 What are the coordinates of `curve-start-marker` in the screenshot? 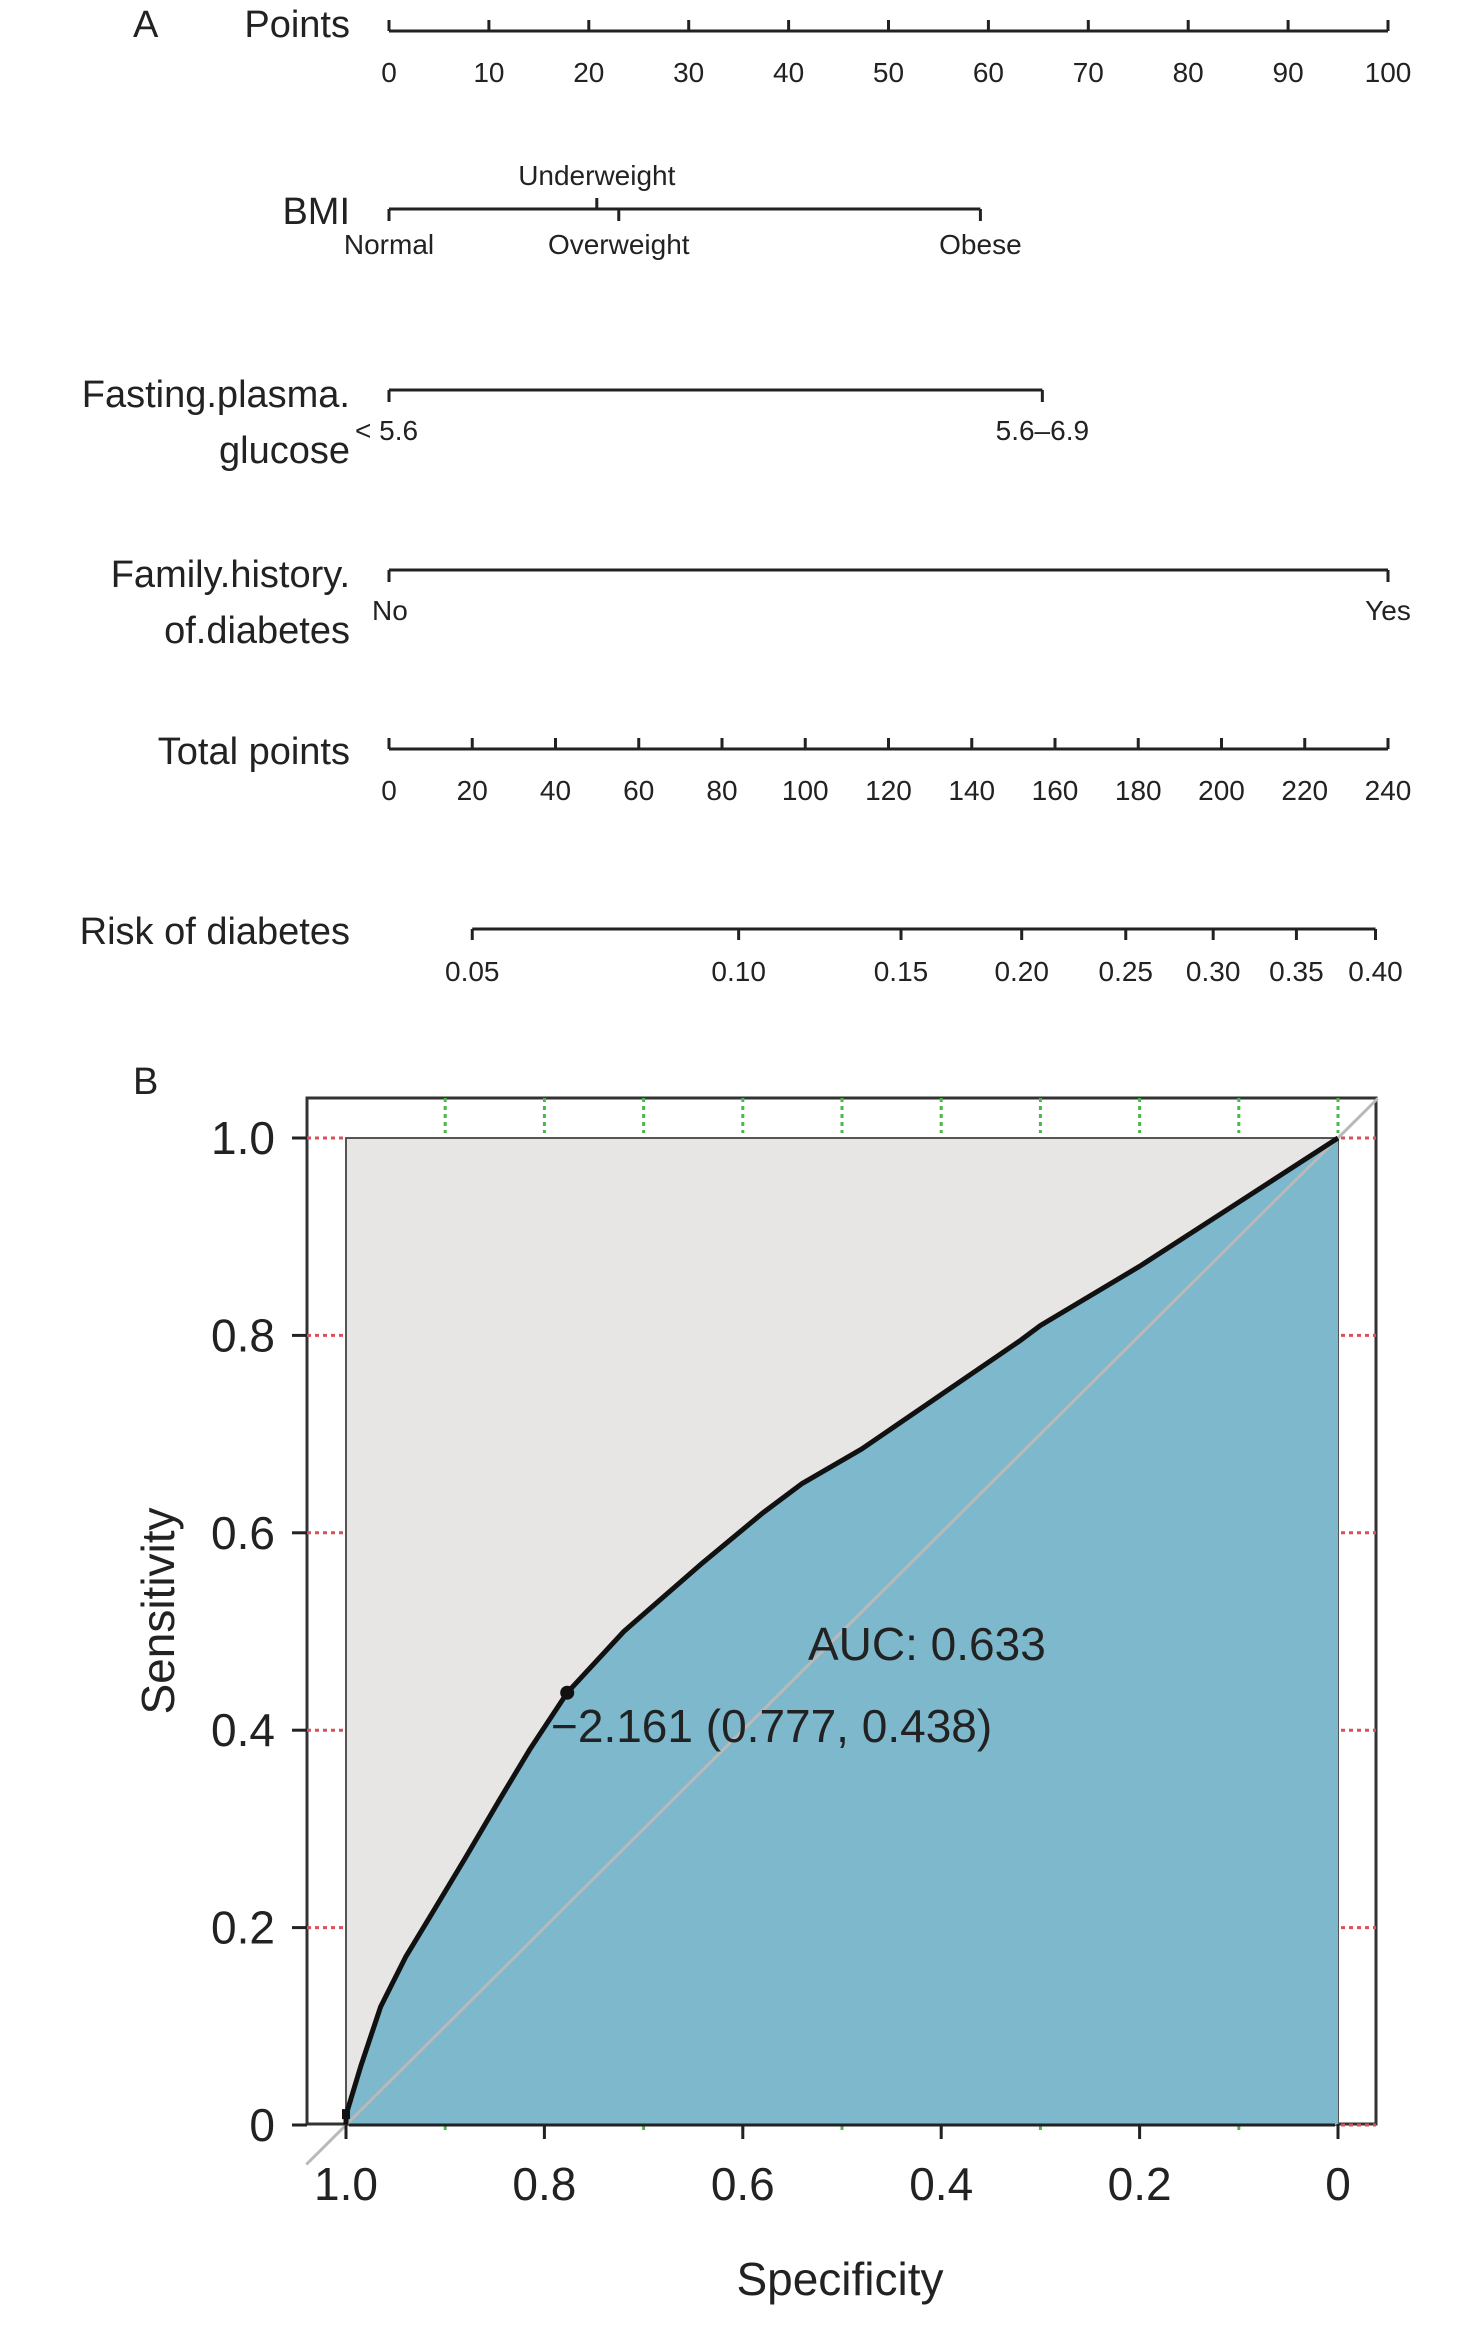 It's located at (346, 2114).